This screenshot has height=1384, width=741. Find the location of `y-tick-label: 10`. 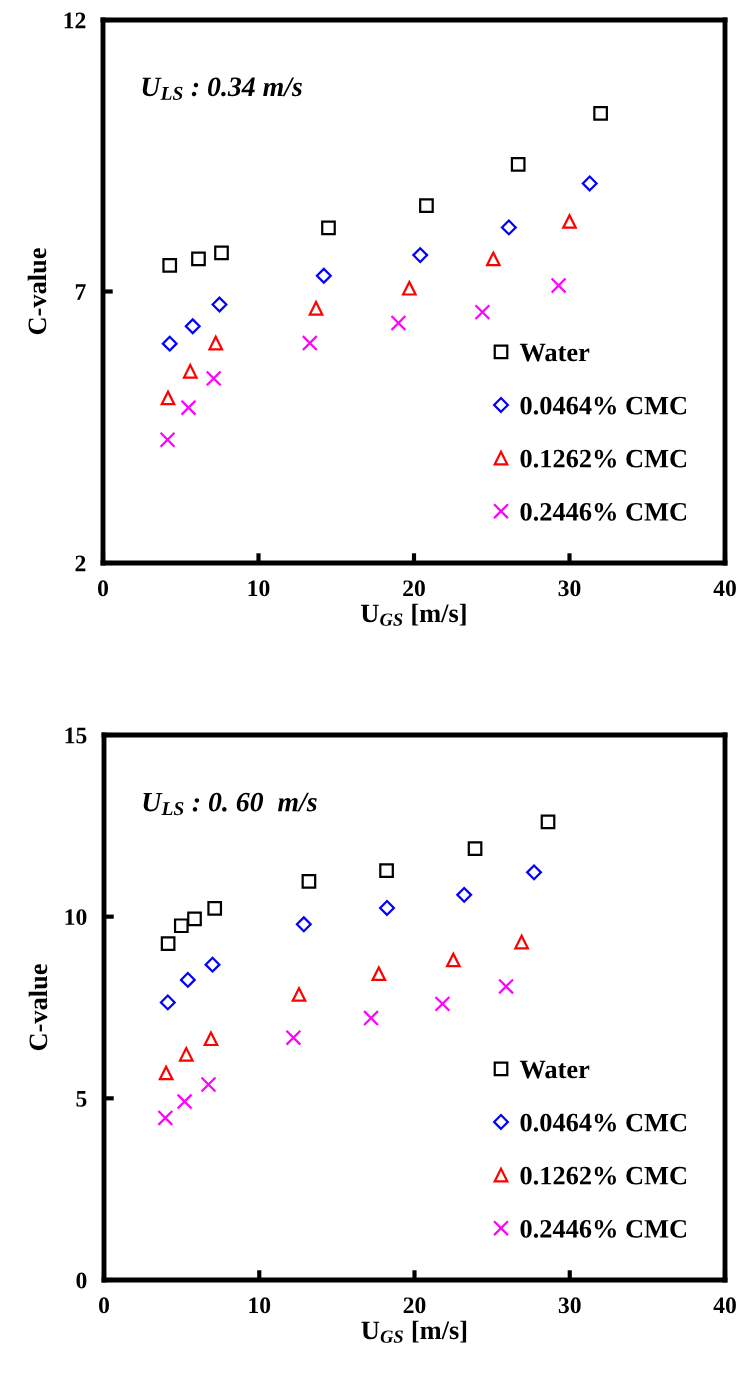

y-tick-label: 10 is located at coordinates (76, 917).